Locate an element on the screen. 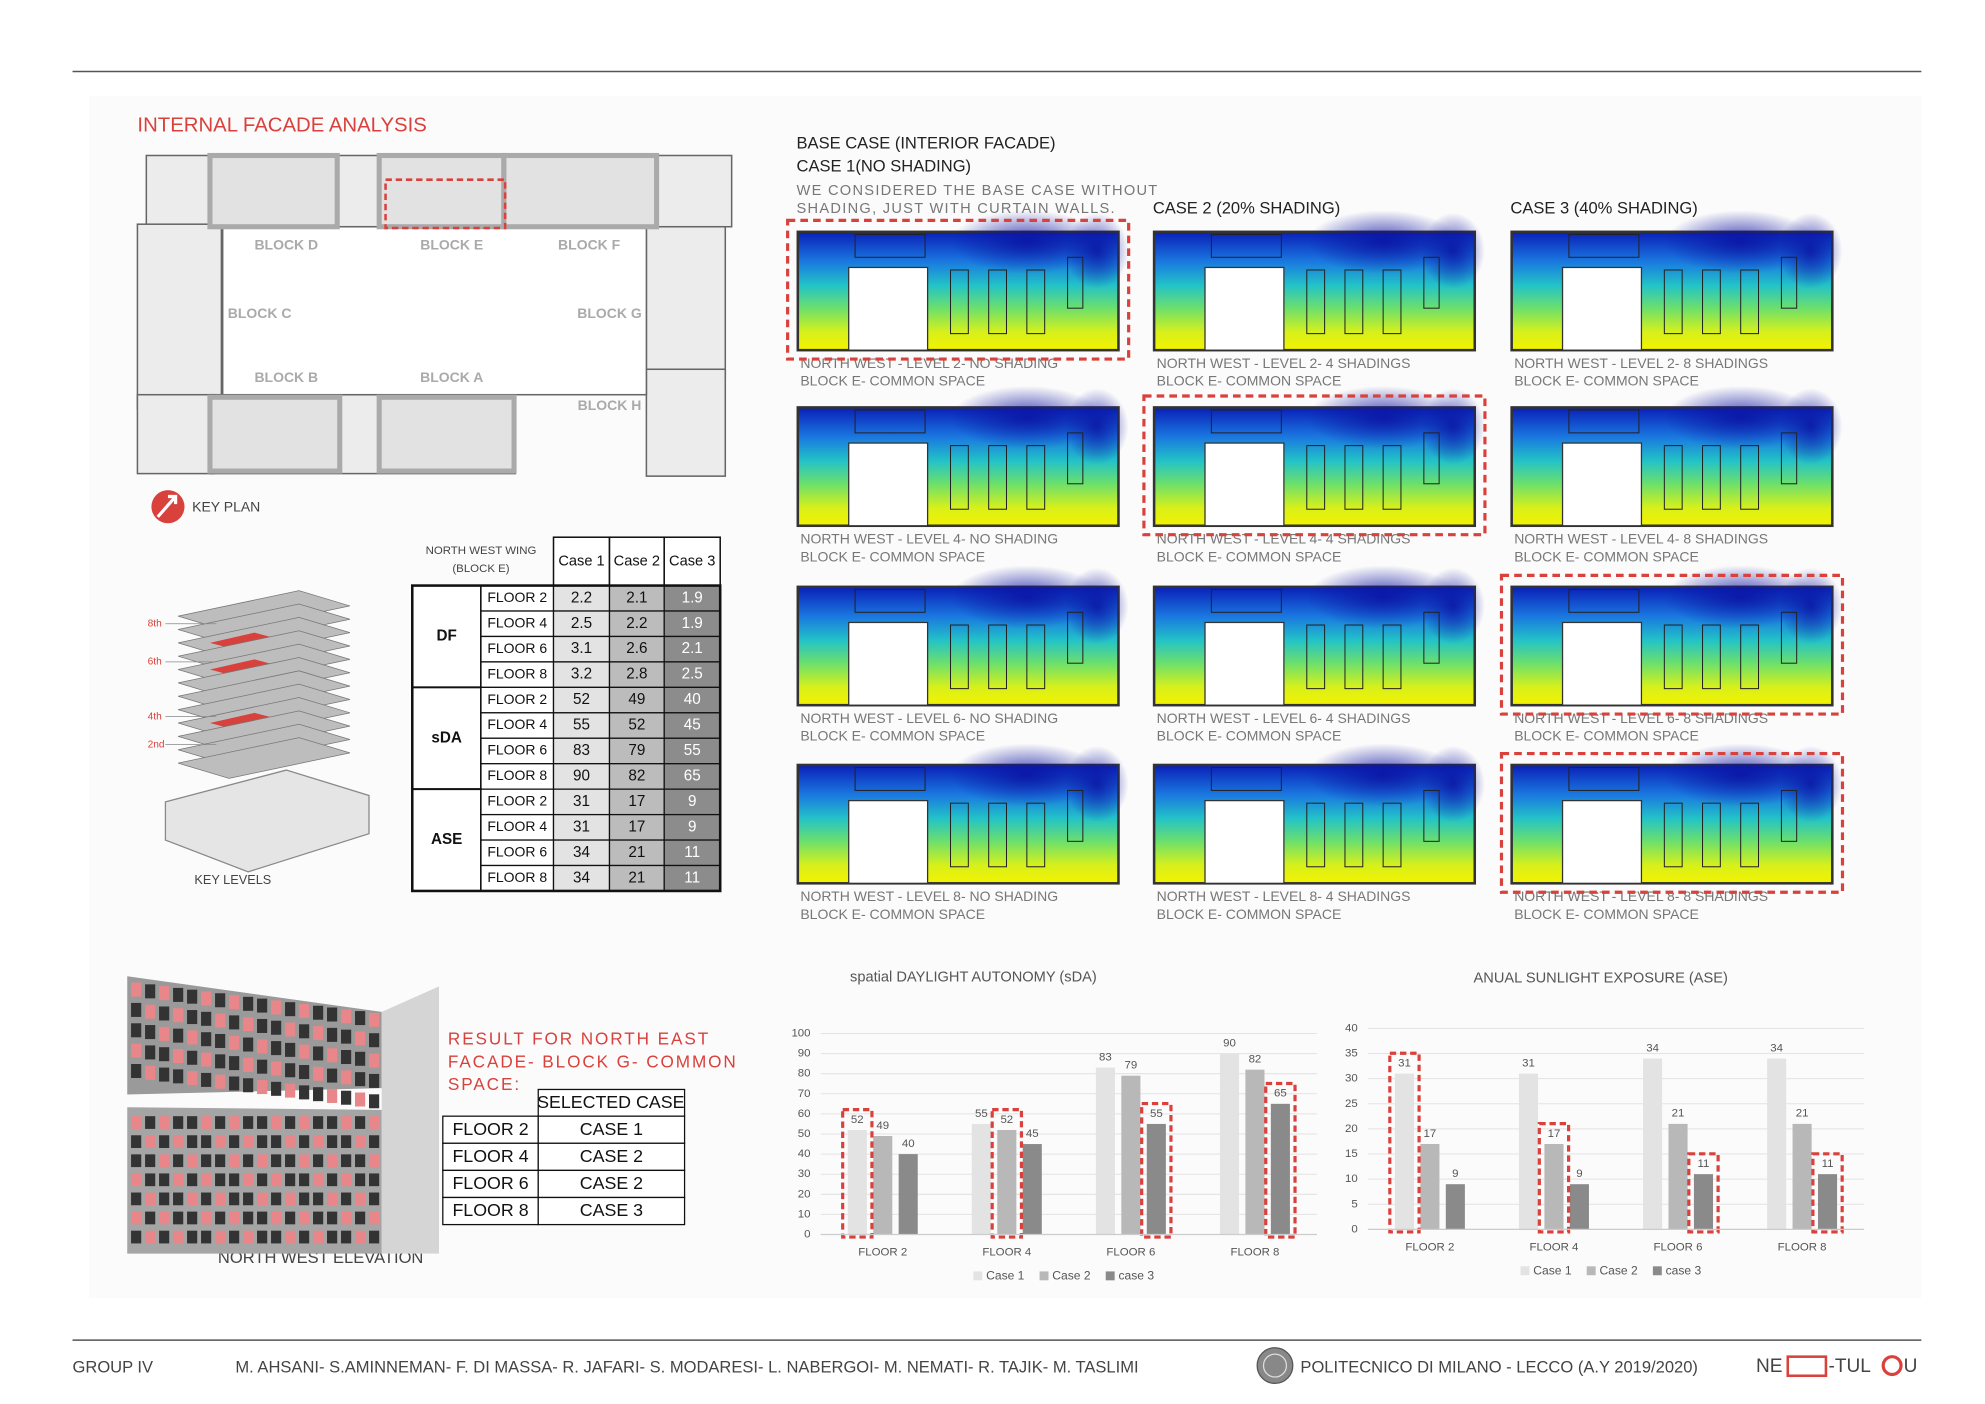 The height and width of the screenshot is (1404, 1985). heatmap-caption: NORTH WEST - LEVEL 2- NO SHADING is located at coordinates (929, 363).